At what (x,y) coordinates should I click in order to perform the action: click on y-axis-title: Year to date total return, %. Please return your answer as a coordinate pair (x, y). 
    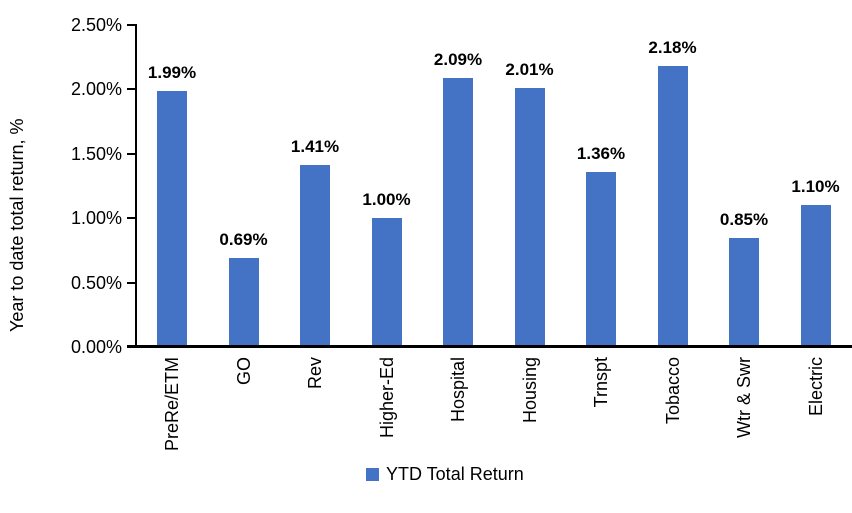
    Looking at the image, I should click on (17, 225).